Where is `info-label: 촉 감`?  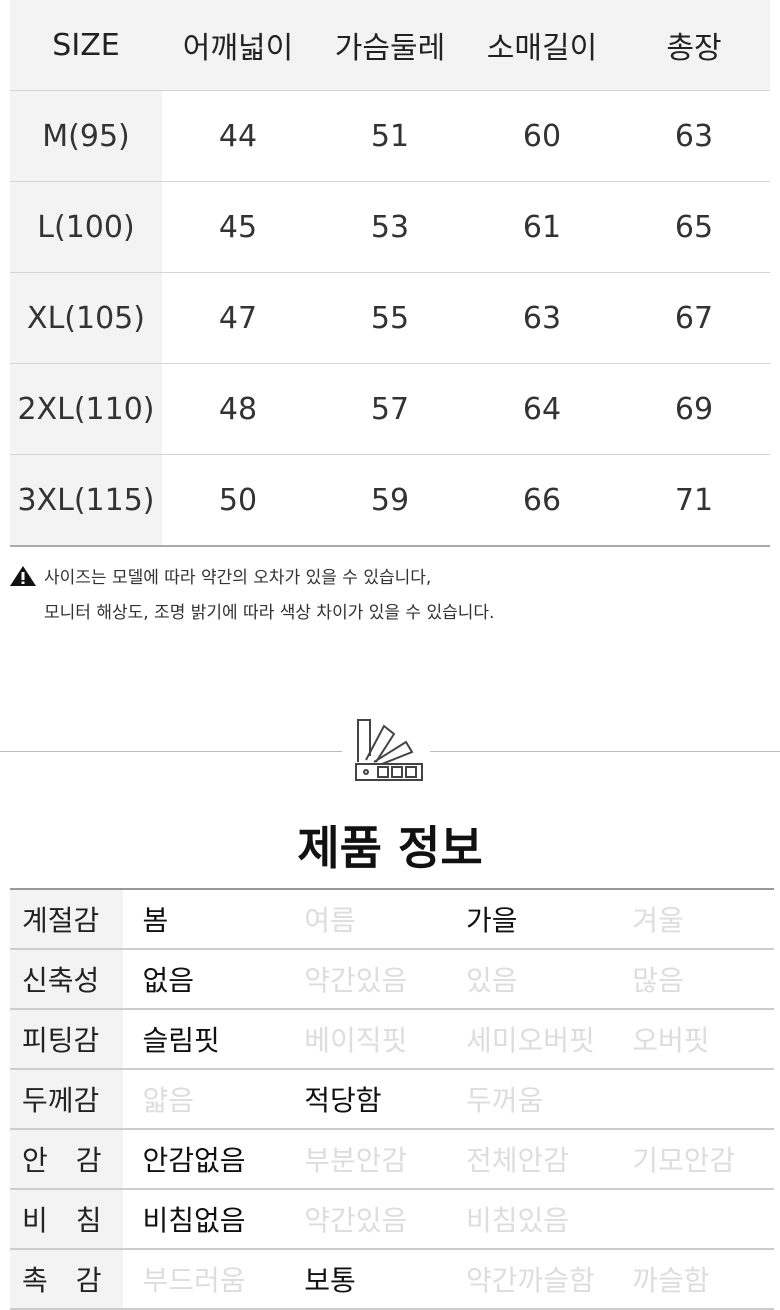
info-label: 촉 감 is located at coordinates (66, 1279).